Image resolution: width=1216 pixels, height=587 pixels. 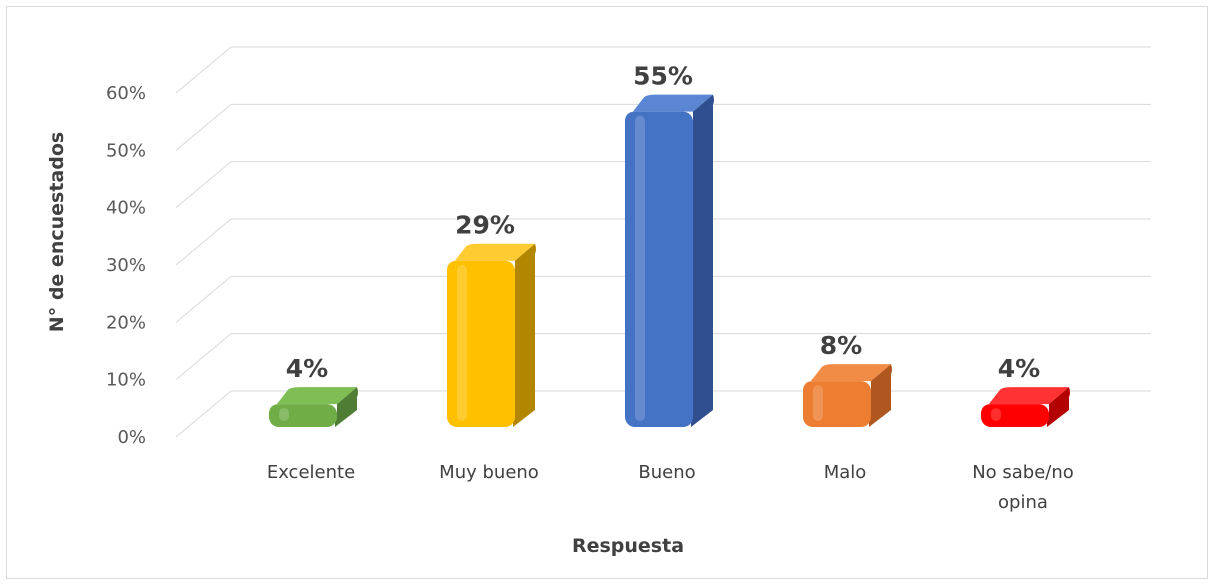 I want to click on bar-no-sabe-no-opina, so click(x=1025, y=407).